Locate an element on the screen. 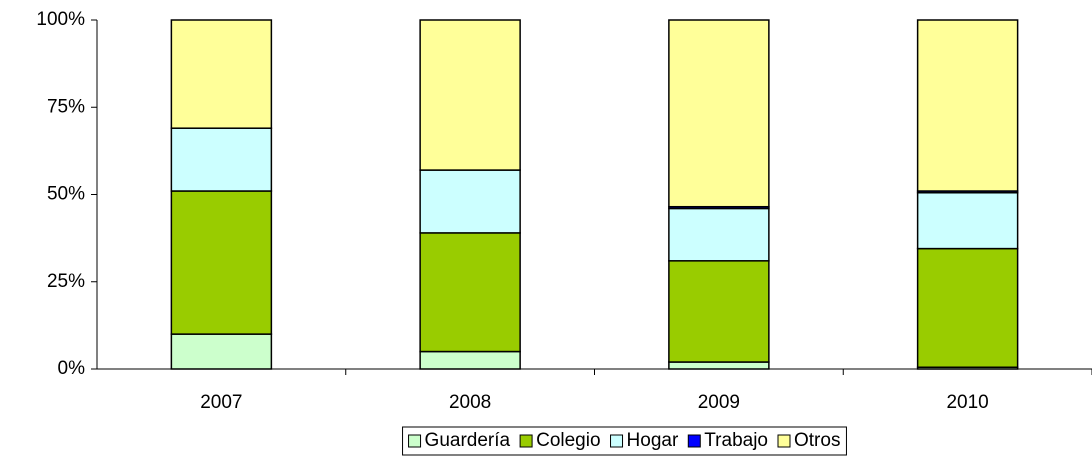 The width and height of the screenshot is (1092, 459). y-tick-label: 75% is located at coordinates (66, 106).